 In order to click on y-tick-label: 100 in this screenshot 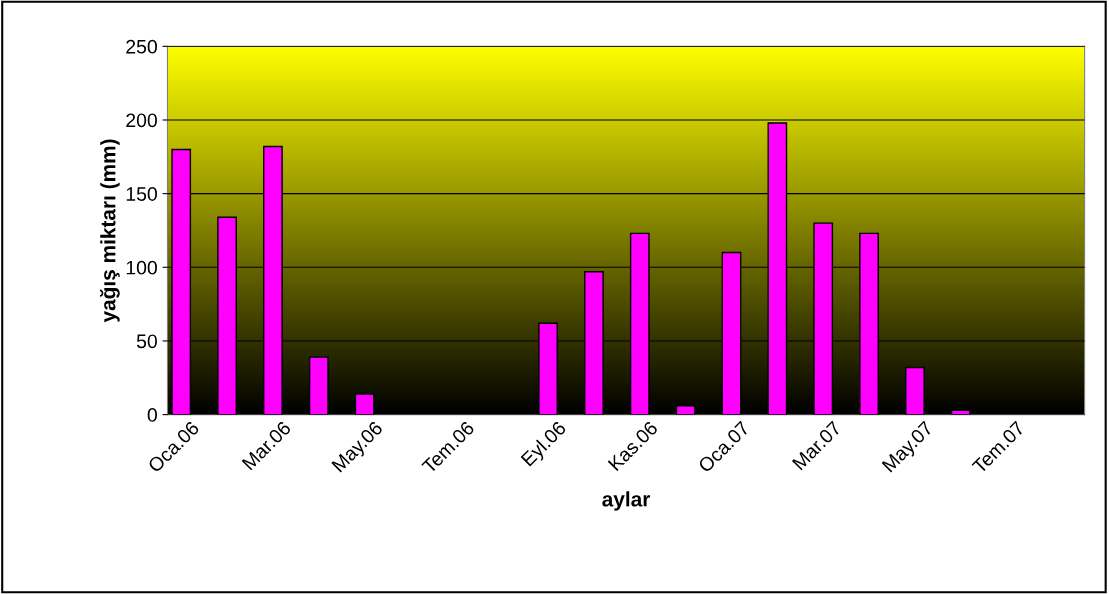, I will do `click(141, 267)`.